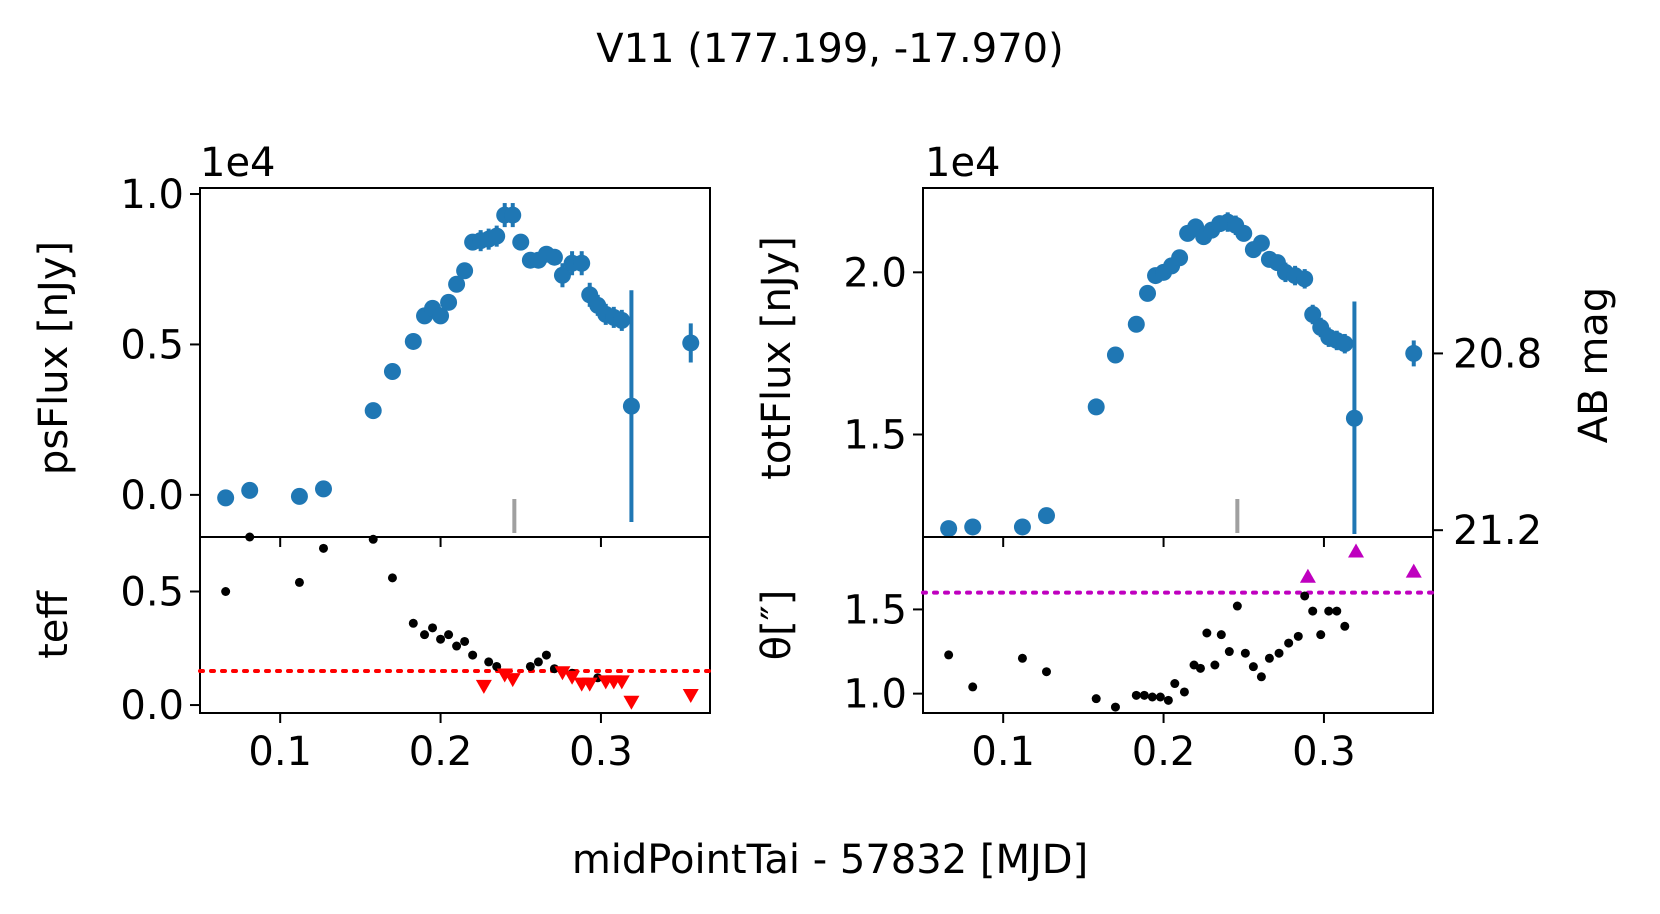 The width and height of the screenshot is (1660, 914). What do you see at coordinates (1164, 752) in the screenshot?
I see `theta-x-tick-label: 0.2` at bounding box center [1164, 752].